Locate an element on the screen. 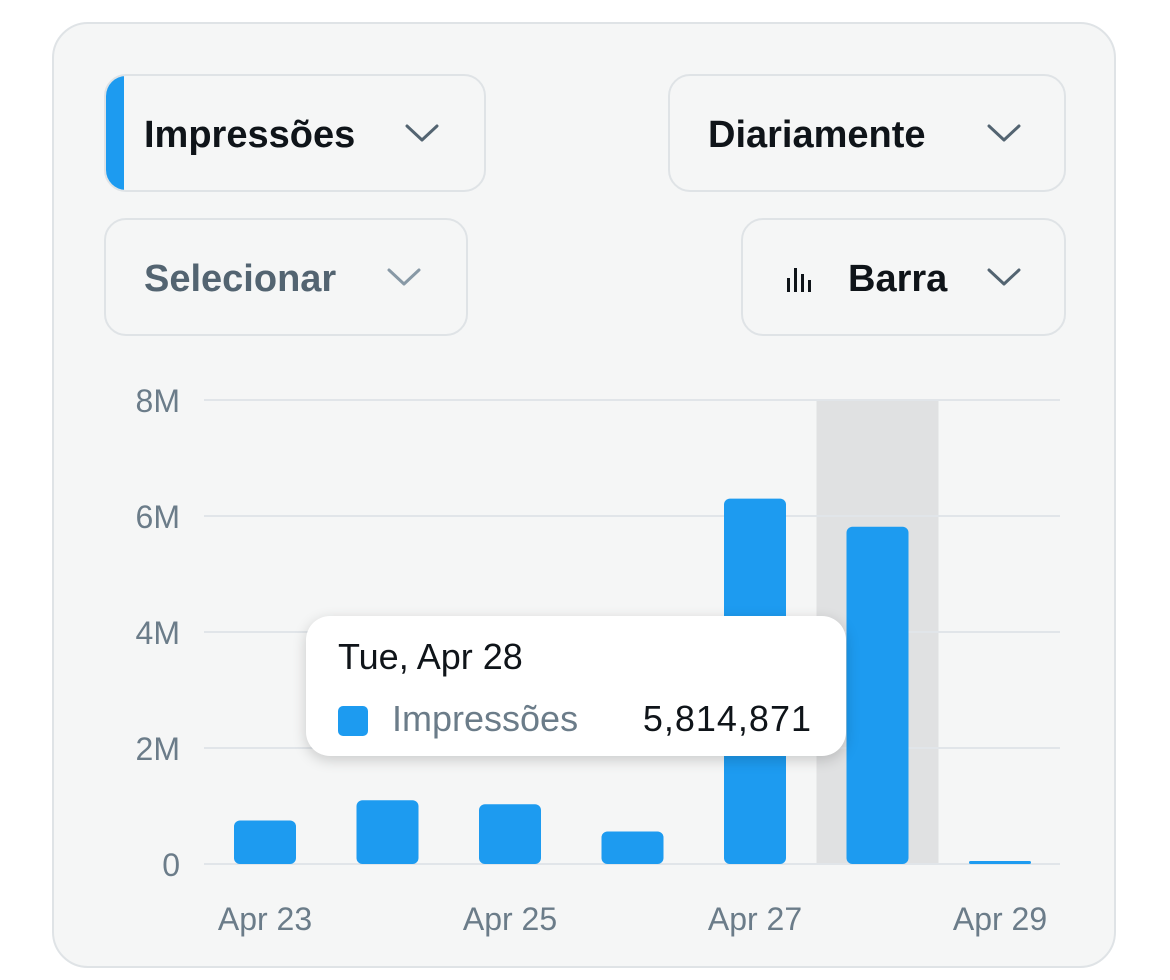 The width and height of the screenshot is (1170, 980). metric-dropdown-label: Impressões is located at coordinates (250, 135).